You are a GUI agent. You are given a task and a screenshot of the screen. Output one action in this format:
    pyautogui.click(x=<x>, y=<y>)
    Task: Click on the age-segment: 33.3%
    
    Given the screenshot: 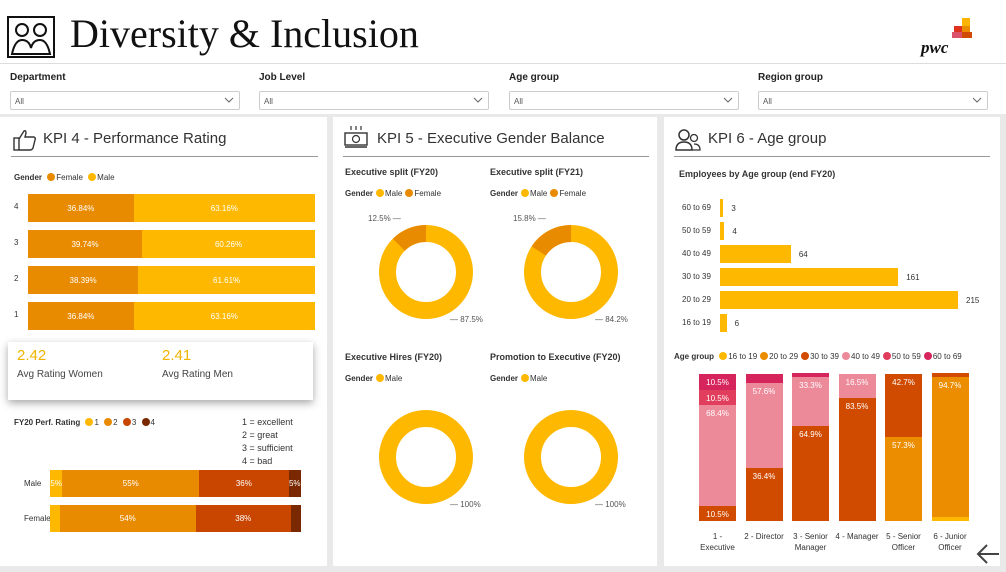 What is the action you would take?
    pyautogui.click(x=810, y=401)
    